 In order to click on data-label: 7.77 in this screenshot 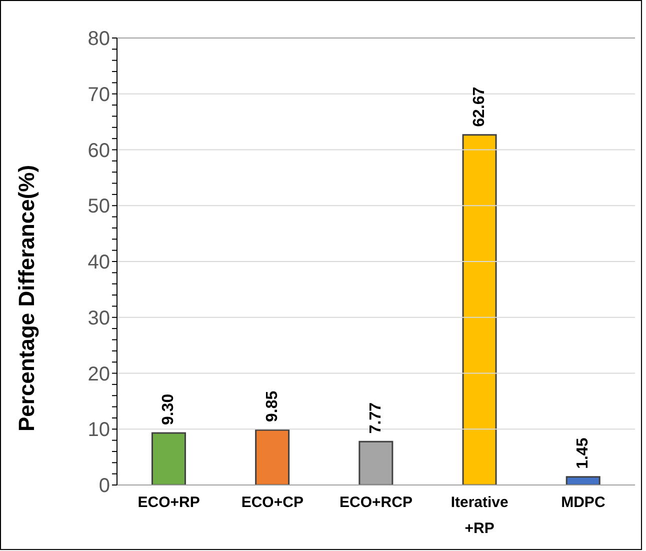, I will do `click(375, 418)`.